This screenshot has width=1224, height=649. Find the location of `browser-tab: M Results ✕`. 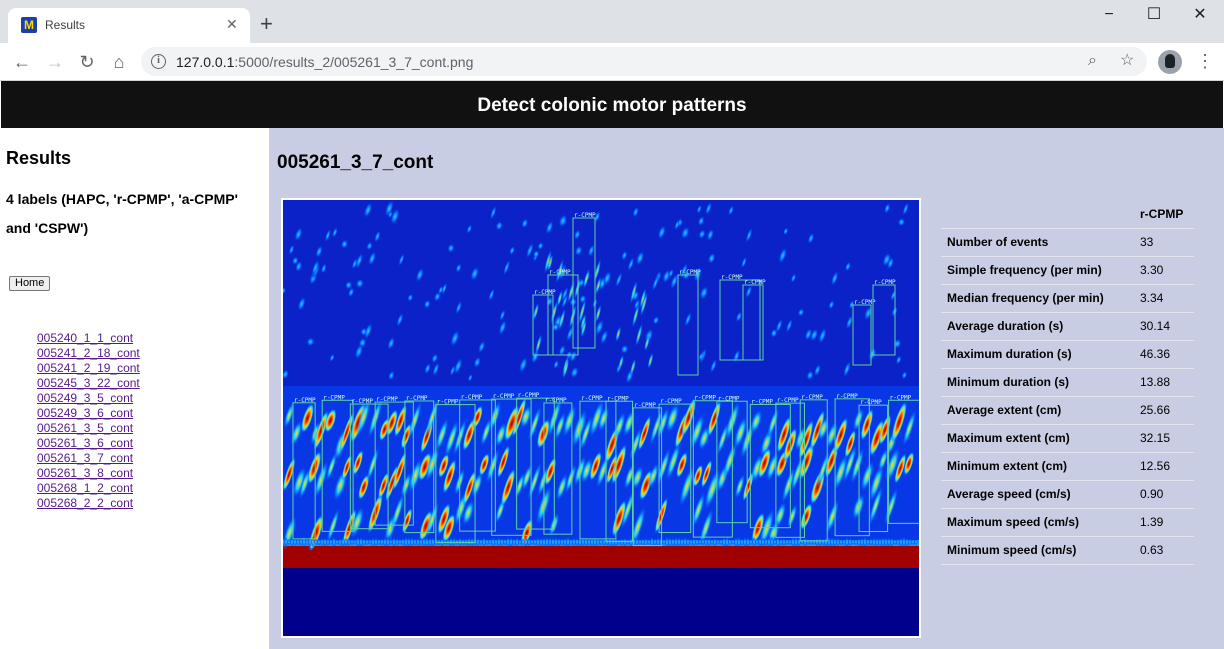

browser-tab: M Results ✕ is located at coordinates (129, 25).